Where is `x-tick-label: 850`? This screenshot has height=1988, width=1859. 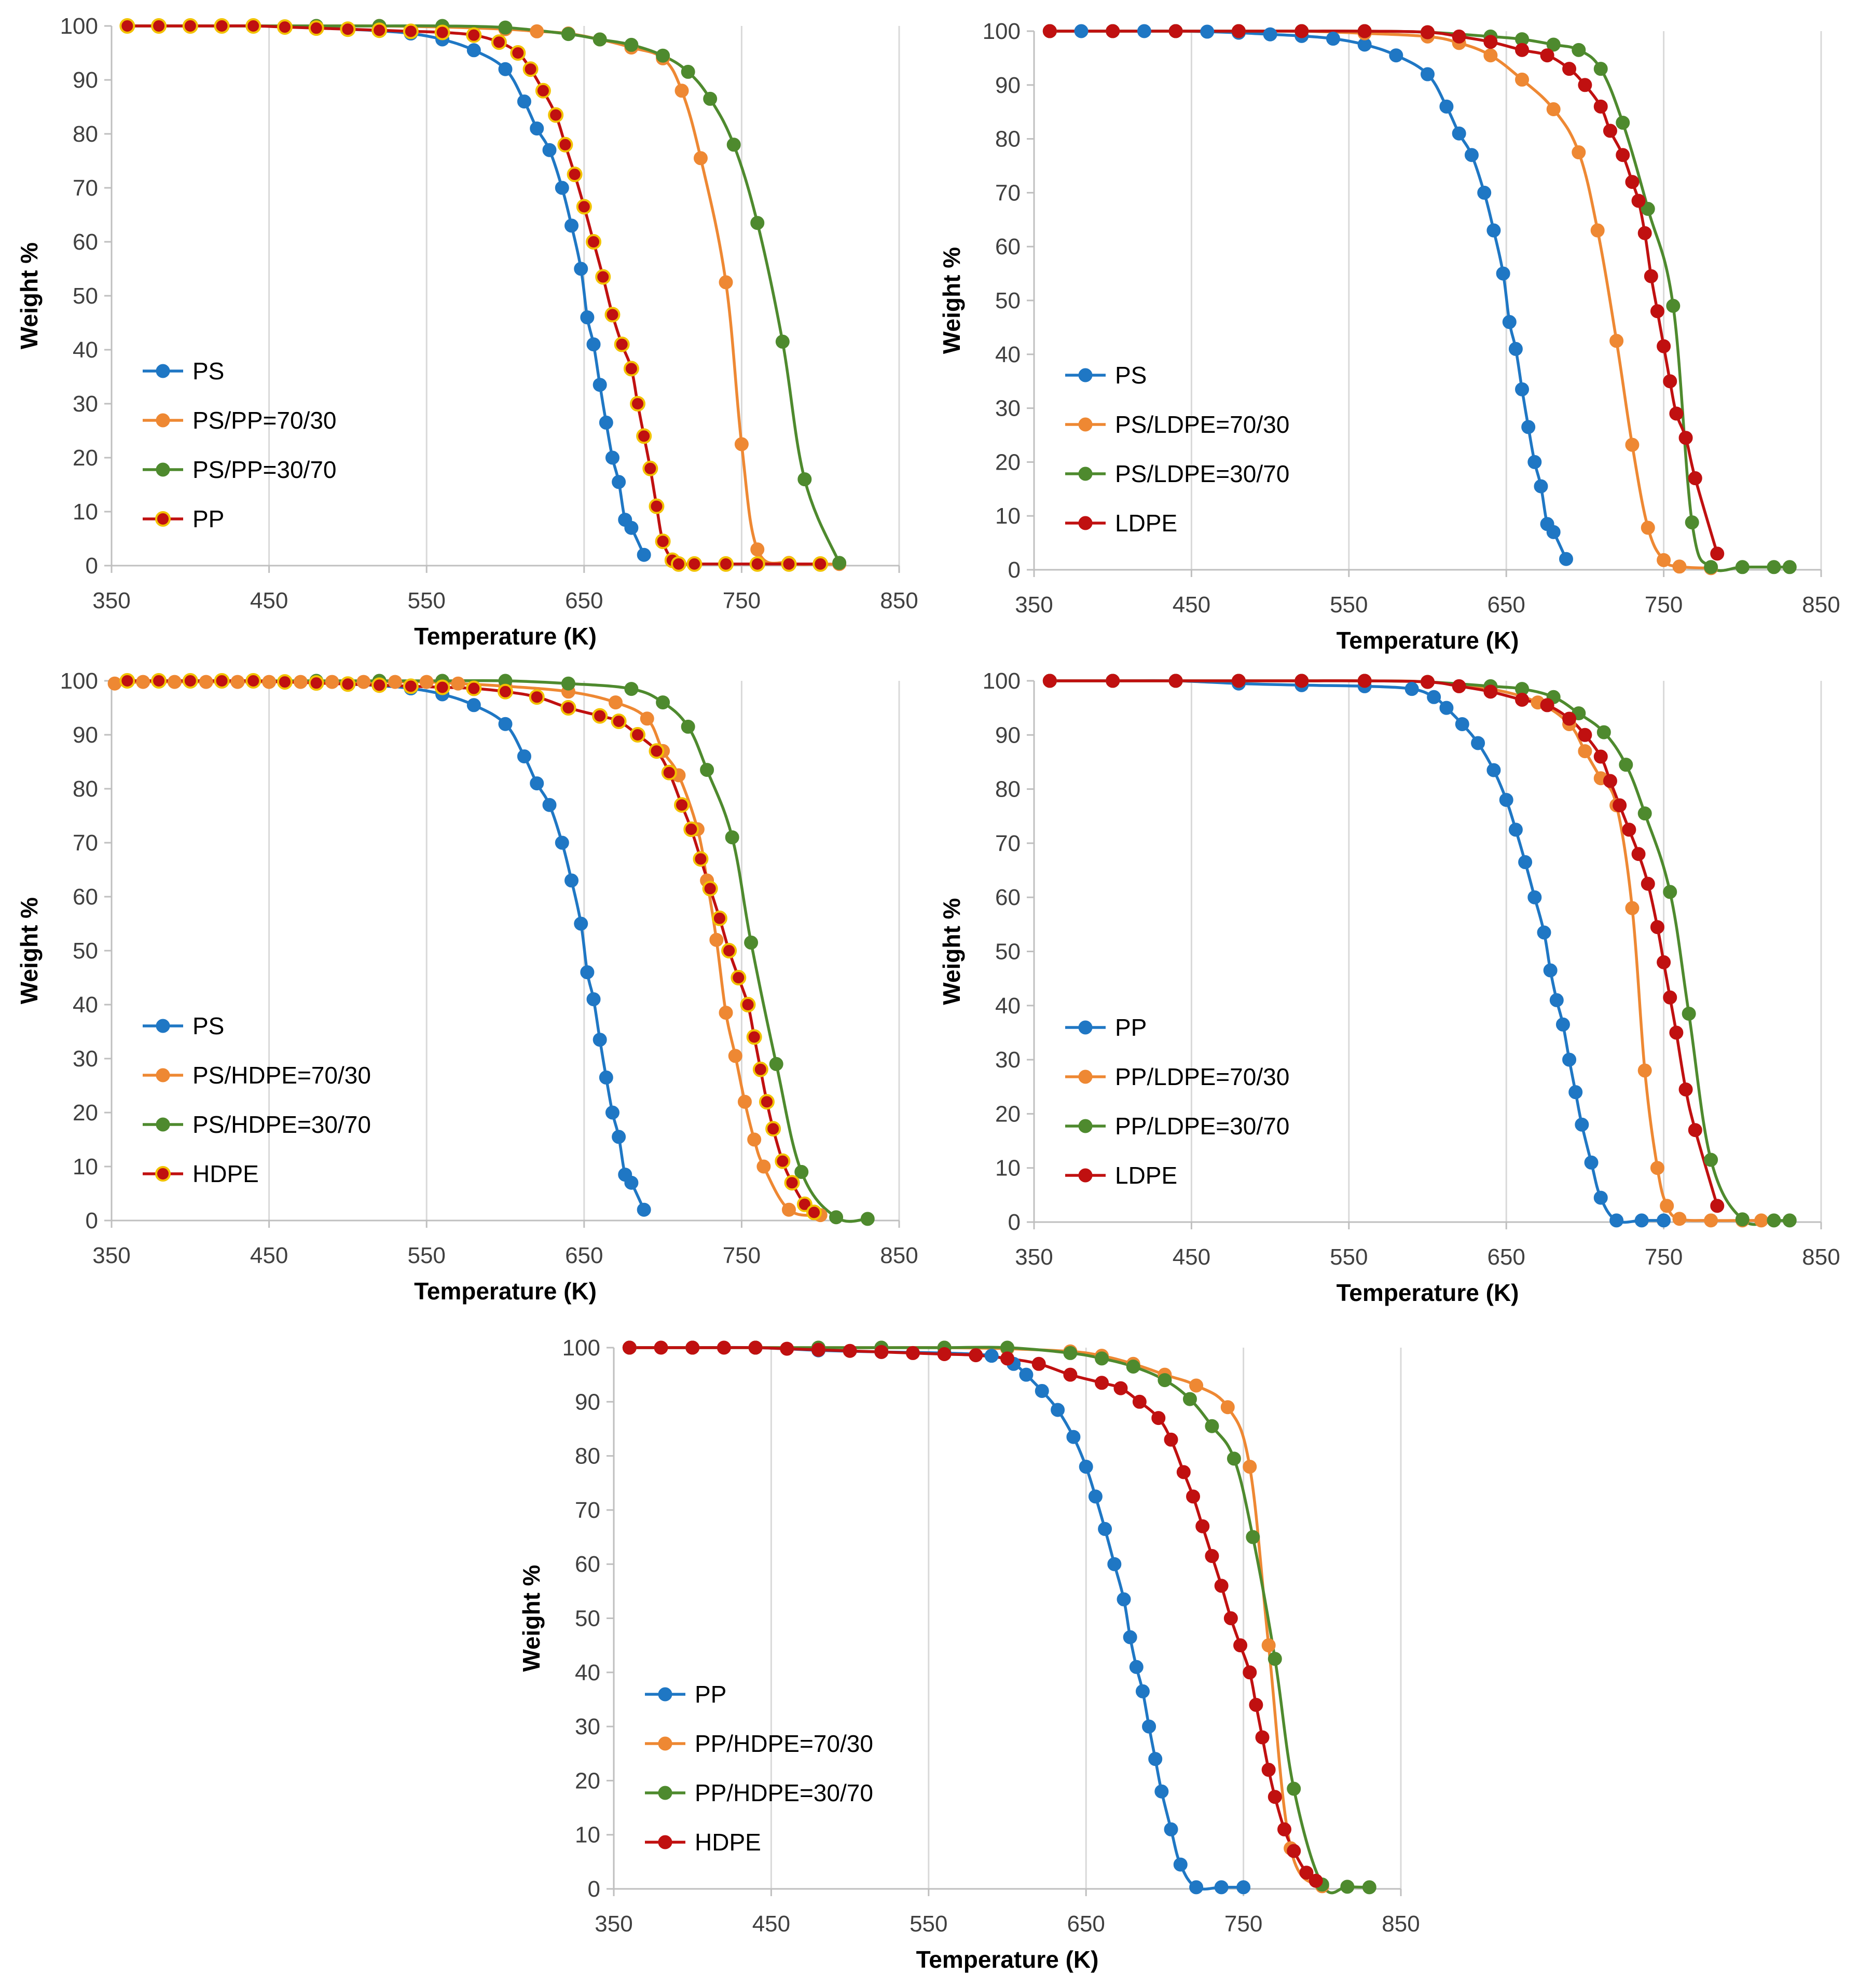 x-tick-label: 850 is located at coordinates (1401, 1924).